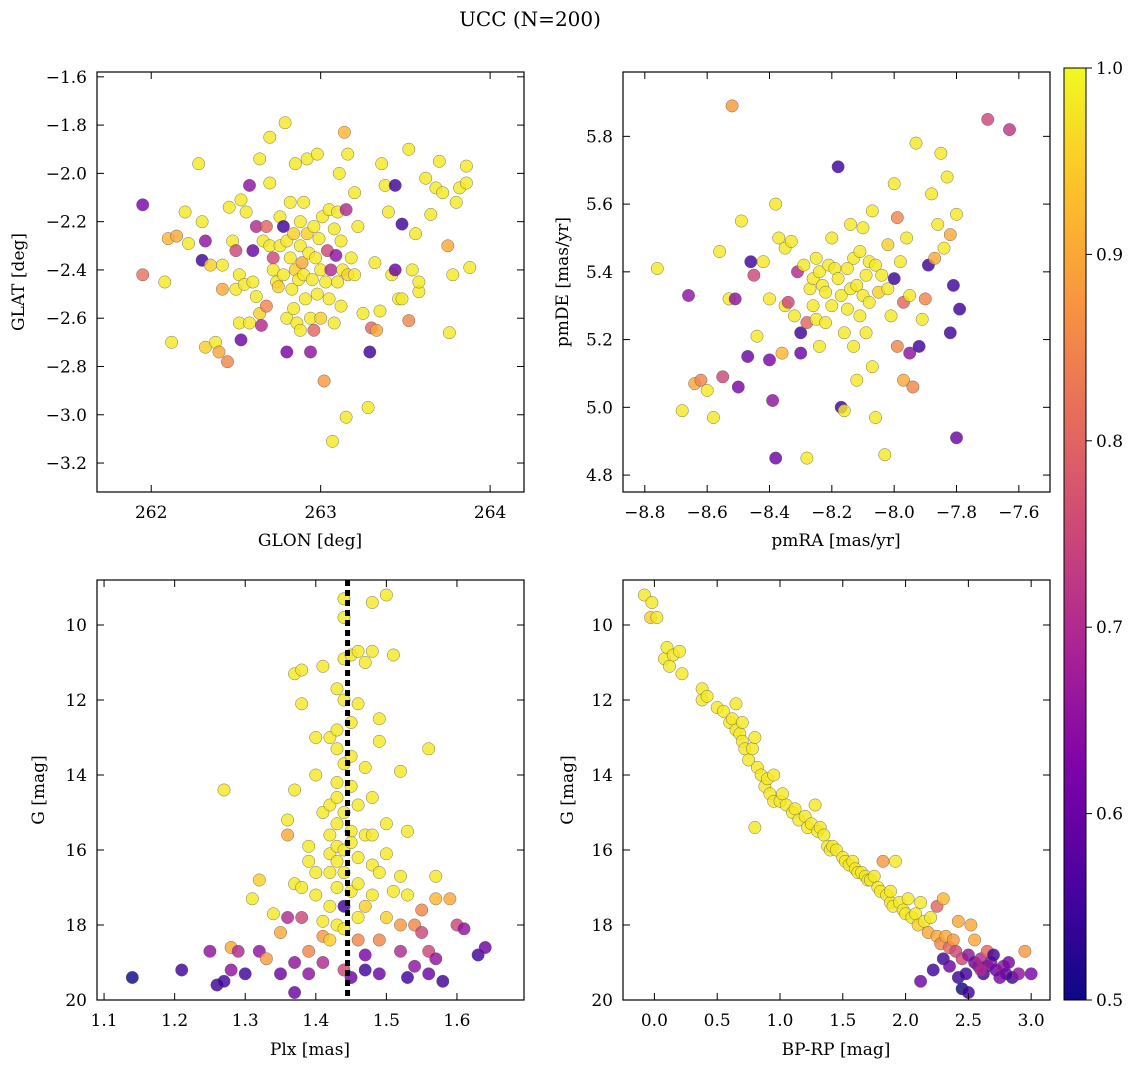 This screenshot has height=1068, width=1136. What do you see at coordinates (1031, 1021) in the screenshot?
I see `bprp-g-xtick-label: 3.0` at bounding box center [1031, 1021].